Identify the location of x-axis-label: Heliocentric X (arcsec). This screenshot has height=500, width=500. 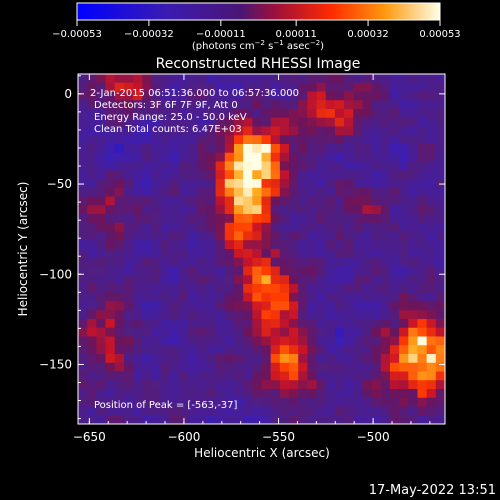
(262, 453).